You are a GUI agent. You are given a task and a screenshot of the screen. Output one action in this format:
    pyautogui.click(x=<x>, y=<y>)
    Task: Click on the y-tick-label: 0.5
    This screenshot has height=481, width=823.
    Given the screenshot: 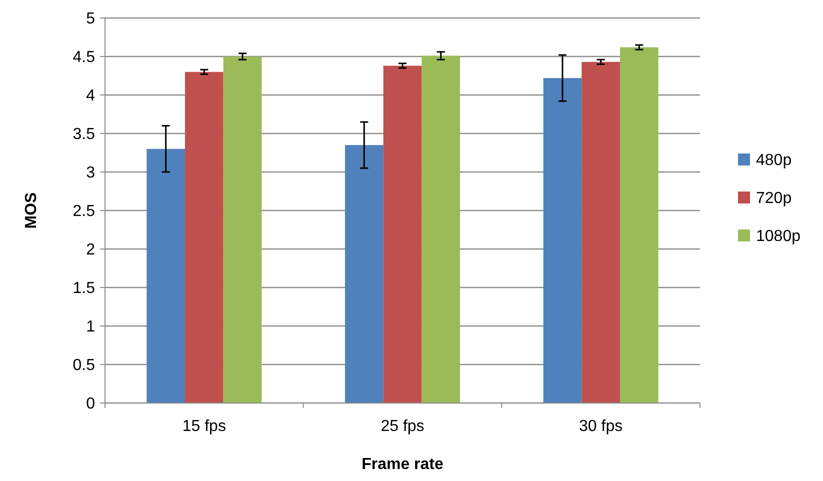 What is the action you would take?
    pyautogui.click(x=84, y=365)
    